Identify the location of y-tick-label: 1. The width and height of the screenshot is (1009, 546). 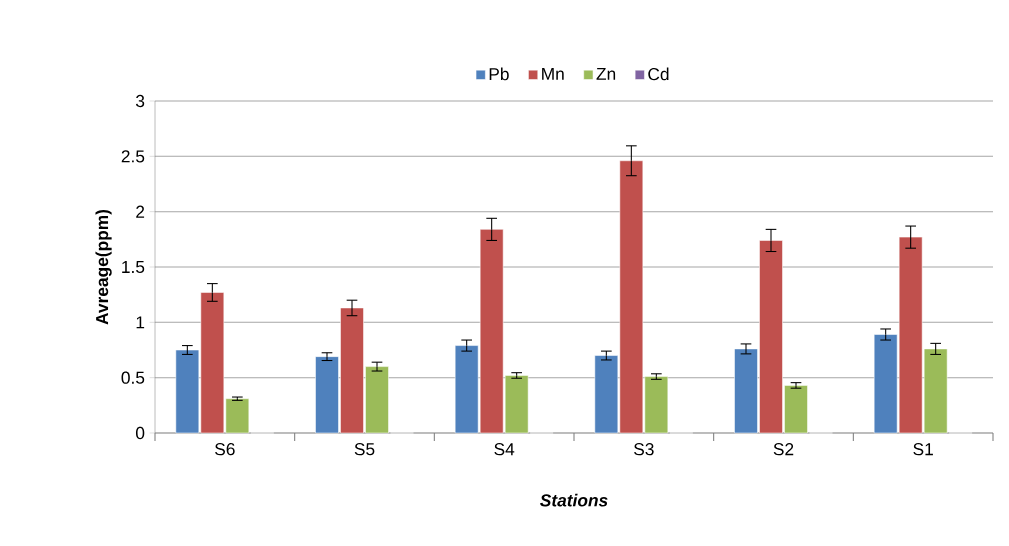
(140, 322).